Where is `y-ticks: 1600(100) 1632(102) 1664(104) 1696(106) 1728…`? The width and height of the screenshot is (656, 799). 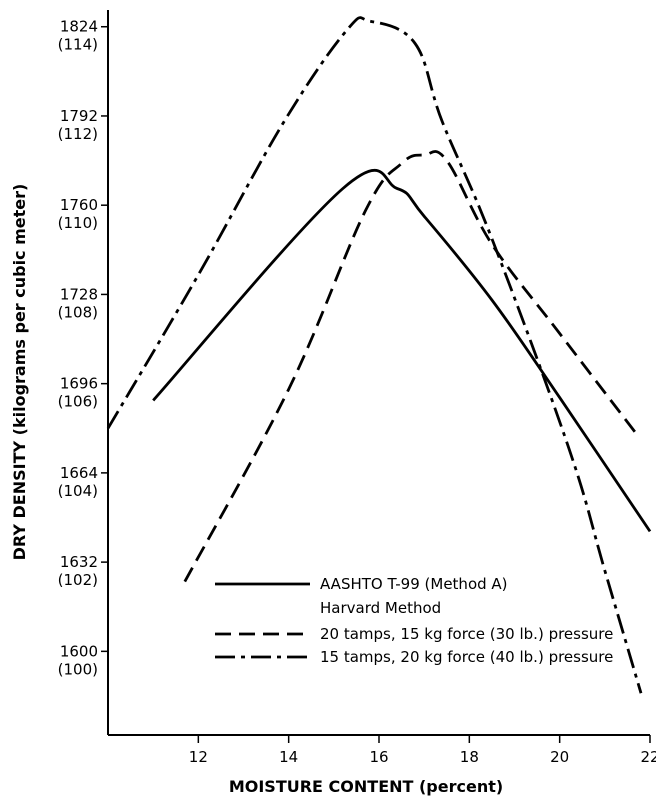 y-ticks: 1600(100) 1632(102) 1664(104) 1696(106) 1728… is located at coordinates (83, 348).